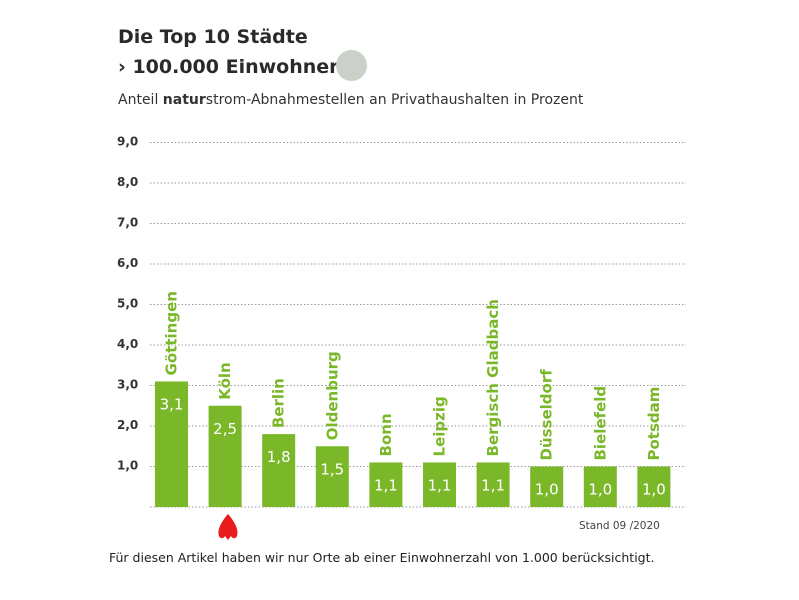 The width and height of the screenshot is (799, 600). What do you see at coordinates (228, 52) in the screenshot?
I see `chart-title: Die Top 10 Städte › 100.000 Einwohner` at bounding box center [228, 52].